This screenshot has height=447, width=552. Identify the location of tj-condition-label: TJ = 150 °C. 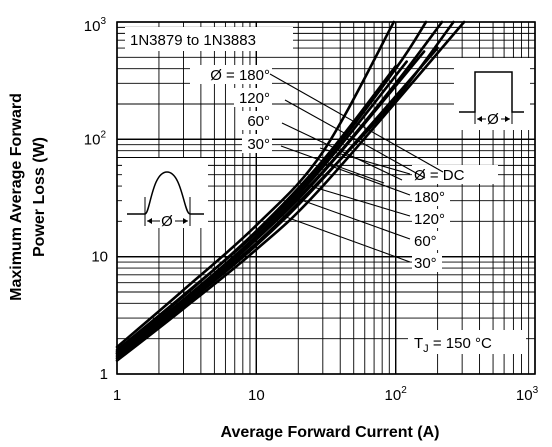
(453, 345).